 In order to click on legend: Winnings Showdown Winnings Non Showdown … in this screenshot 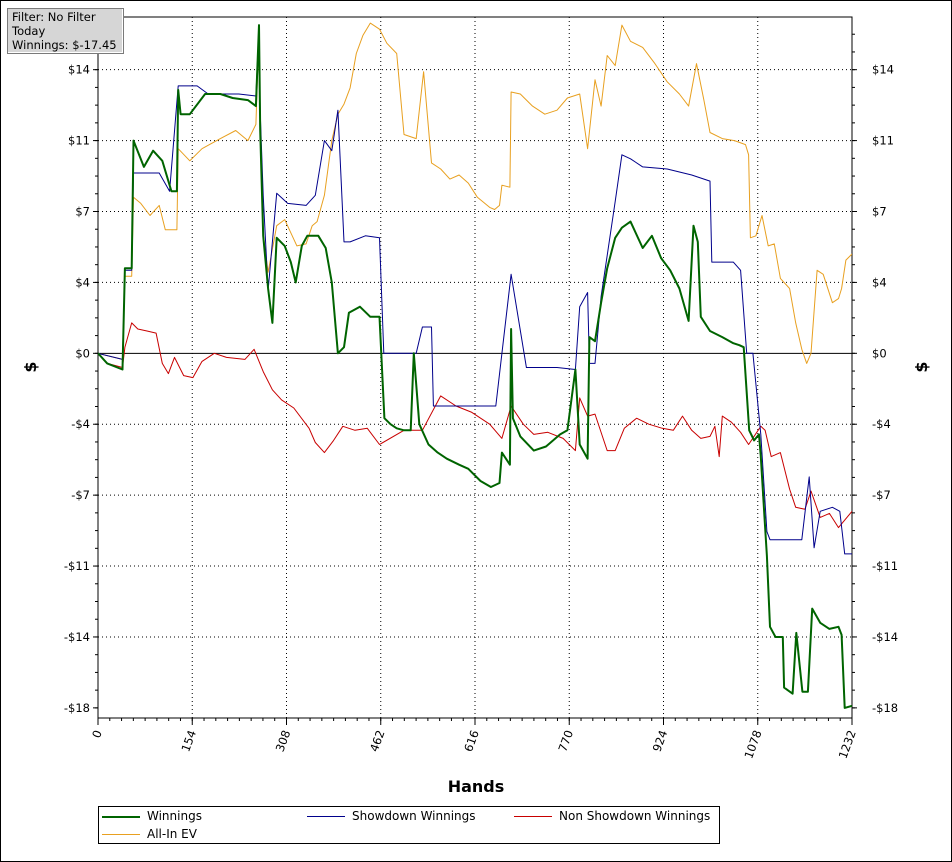, I will do `click(409, 825)`.